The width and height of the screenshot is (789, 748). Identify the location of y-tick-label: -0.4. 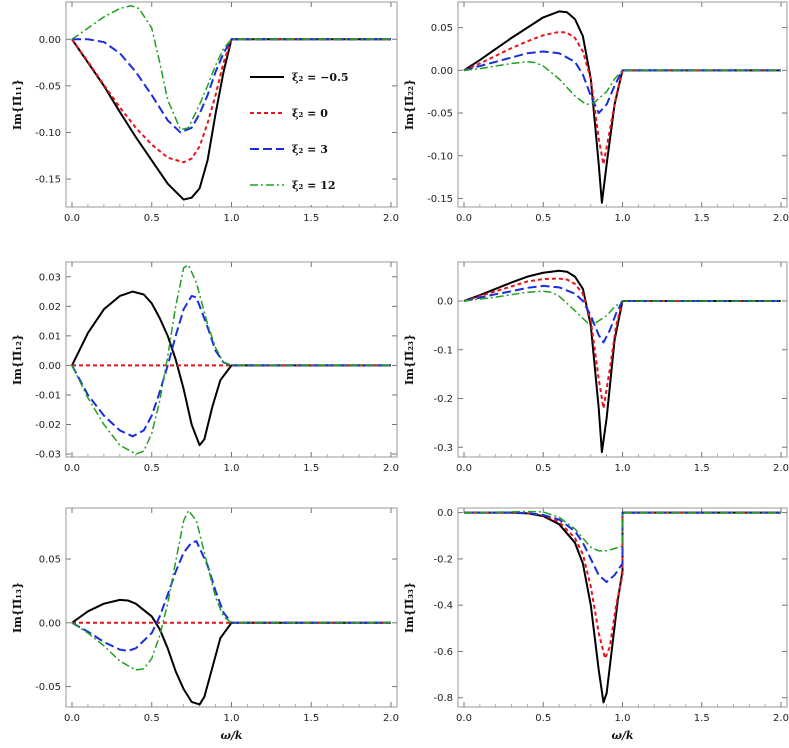
(443, 606).